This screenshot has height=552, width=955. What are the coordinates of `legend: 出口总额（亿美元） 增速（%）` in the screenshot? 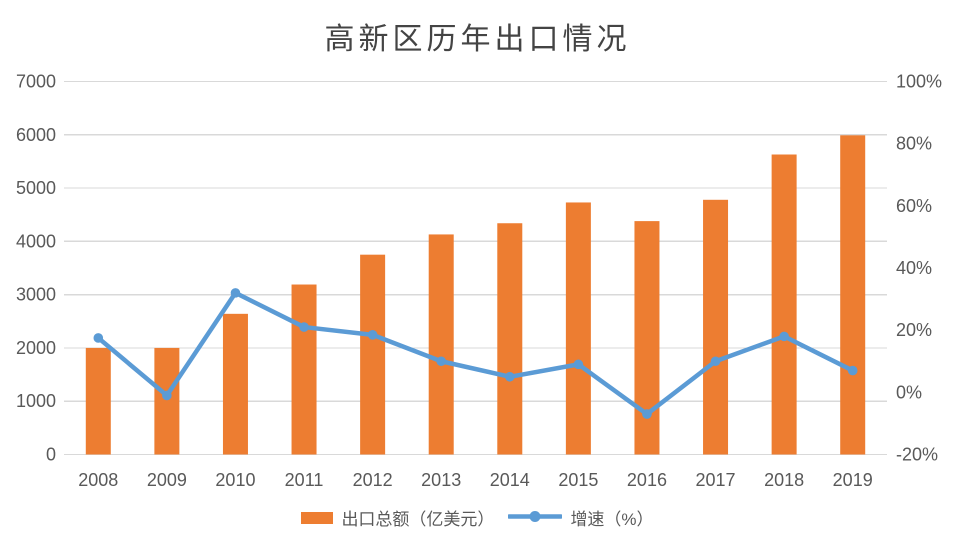 It's located at (477, 517).